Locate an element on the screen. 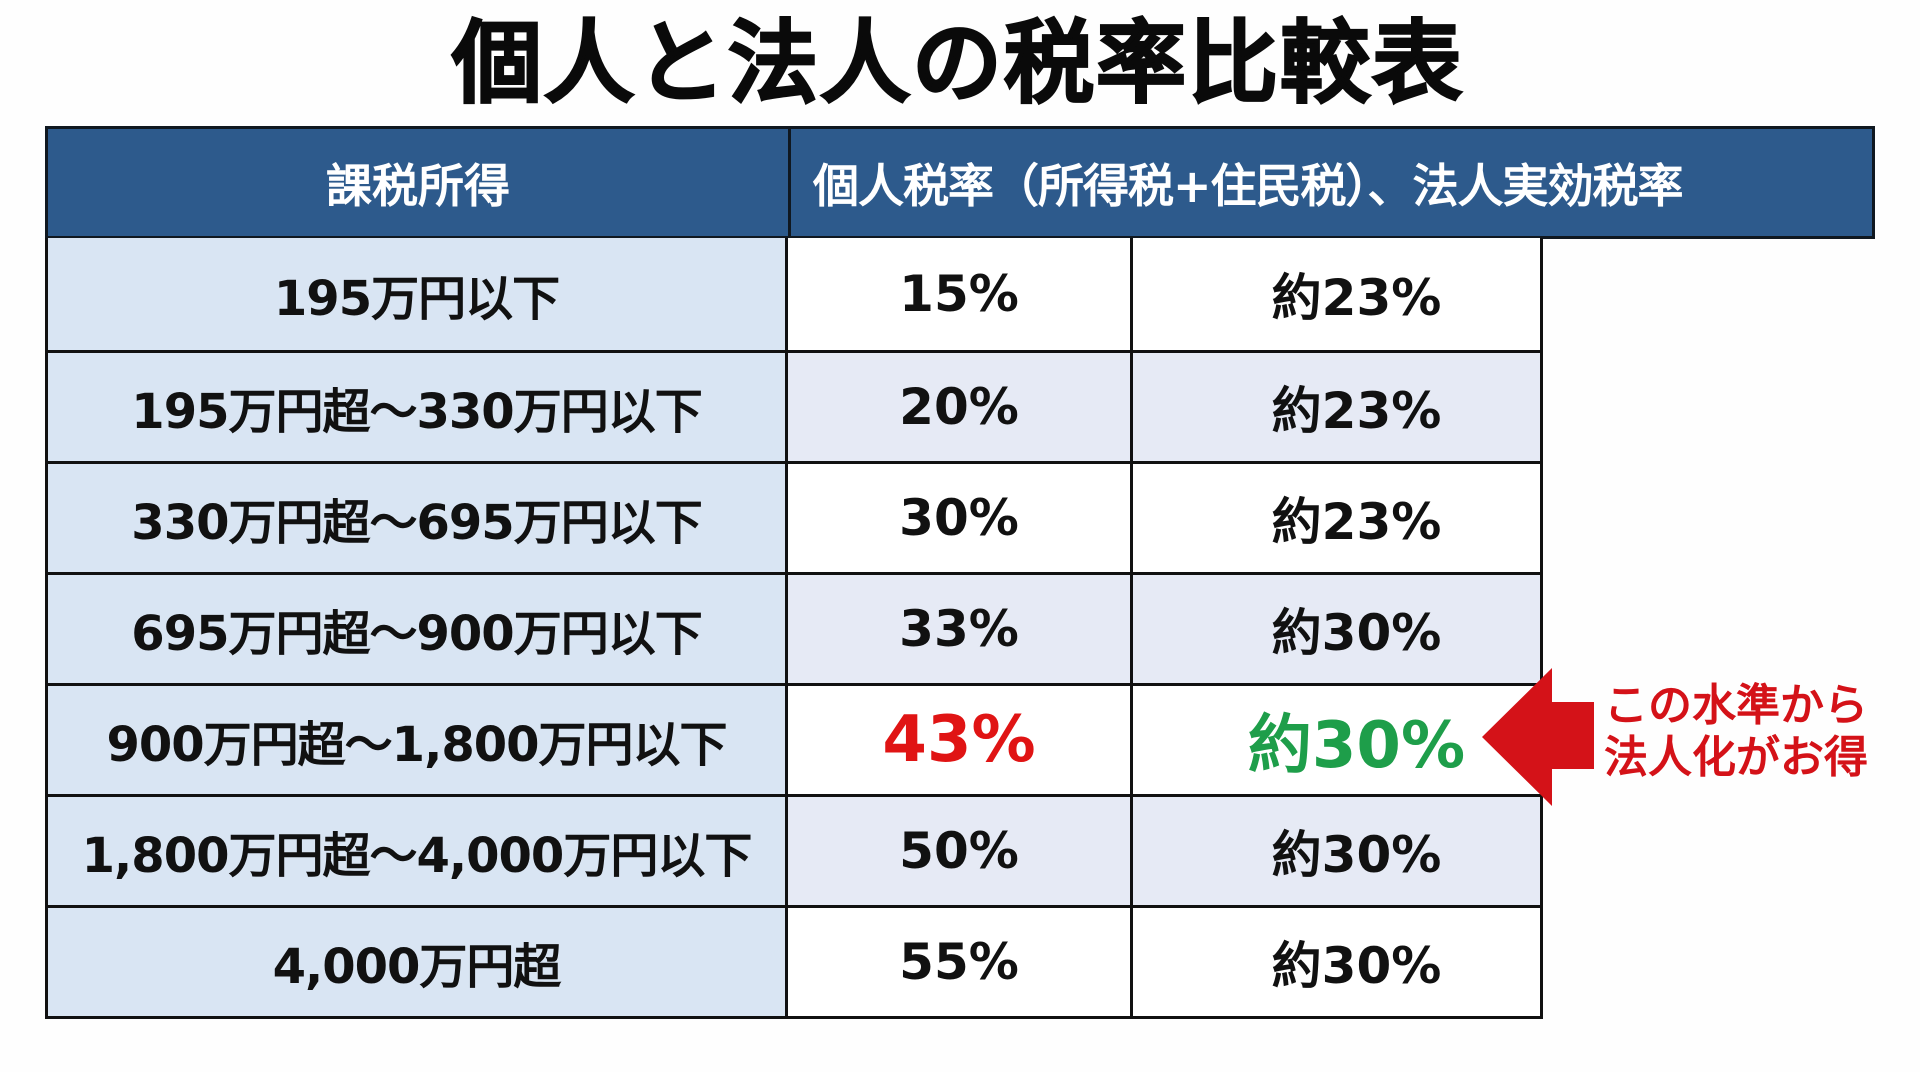 The height and width of the screenshot is (1072, 1920). table-row: 330万円超～695万円以下 30% 約23% is located at coordinates (794, 516).